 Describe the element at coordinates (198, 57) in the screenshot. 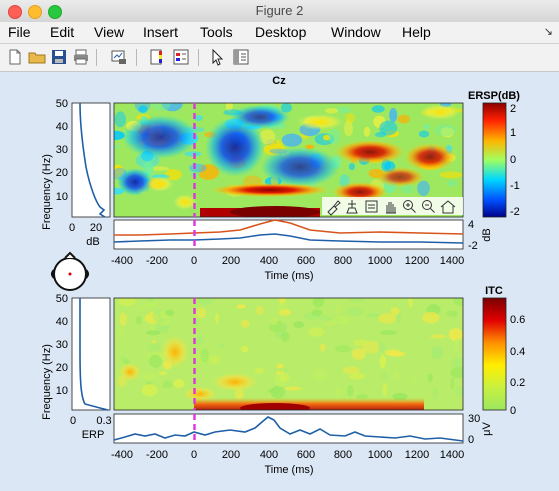

I see `toolbar-separator` at that location.